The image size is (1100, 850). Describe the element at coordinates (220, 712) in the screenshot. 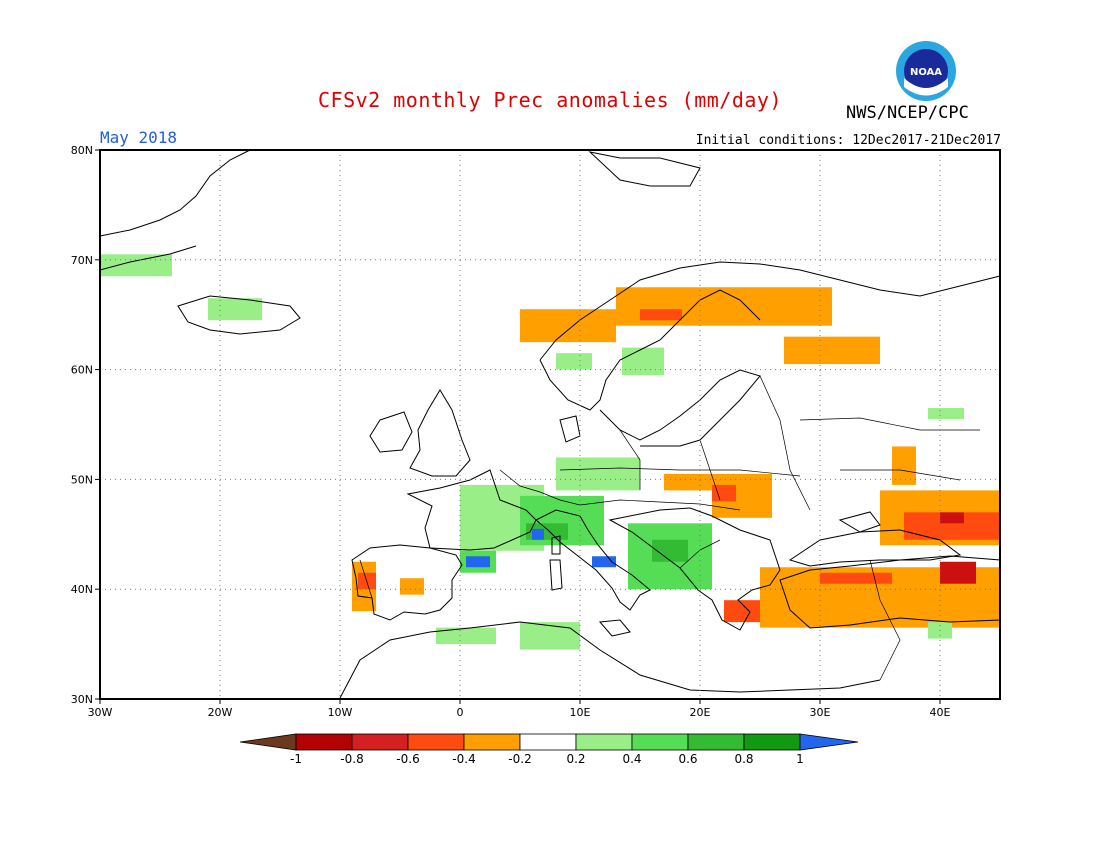

I see `lon-tick-label-1: 20W` at that location.